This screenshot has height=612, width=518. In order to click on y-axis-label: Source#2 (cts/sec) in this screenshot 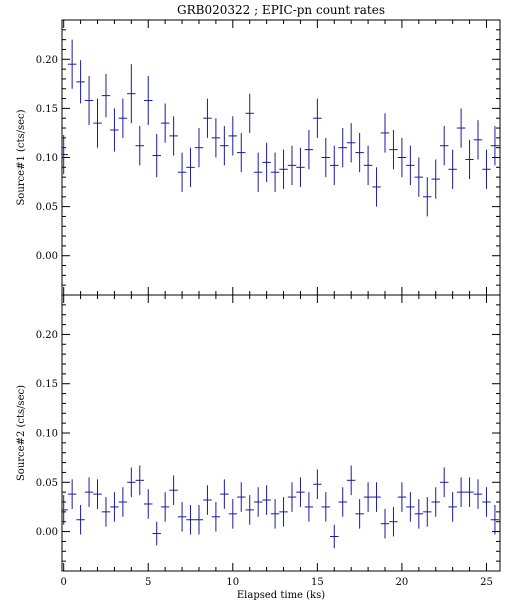, I will do `click(21, 433)`.